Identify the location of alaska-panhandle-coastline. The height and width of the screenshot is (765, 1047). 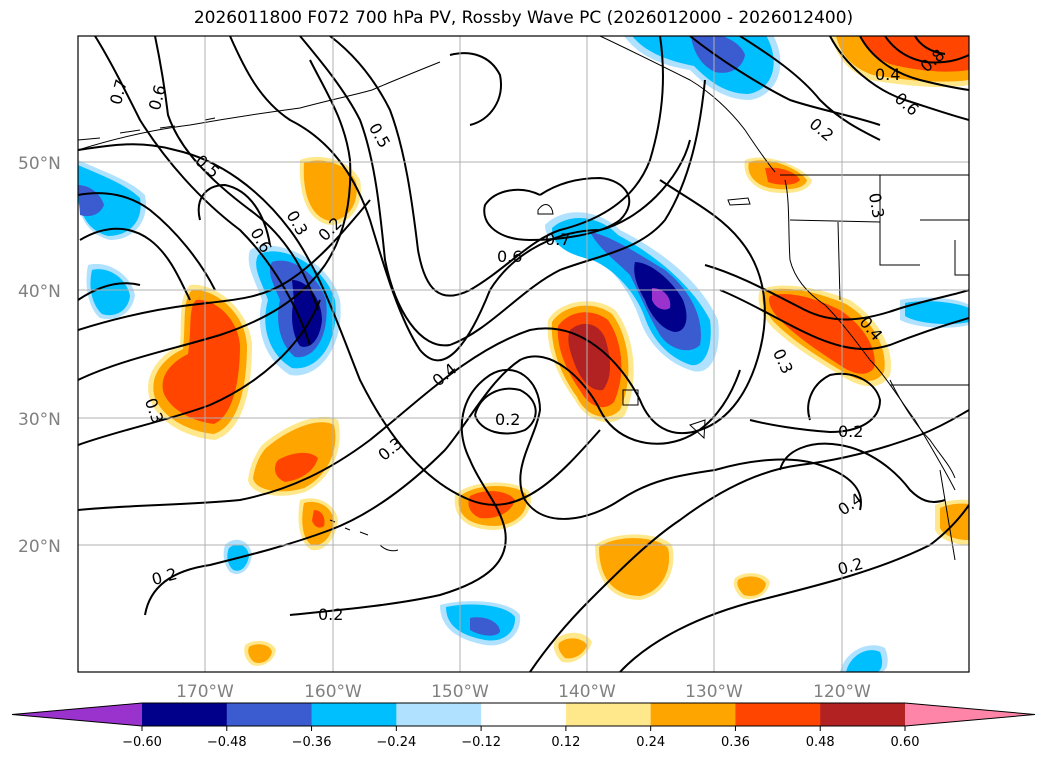
(687, 104).